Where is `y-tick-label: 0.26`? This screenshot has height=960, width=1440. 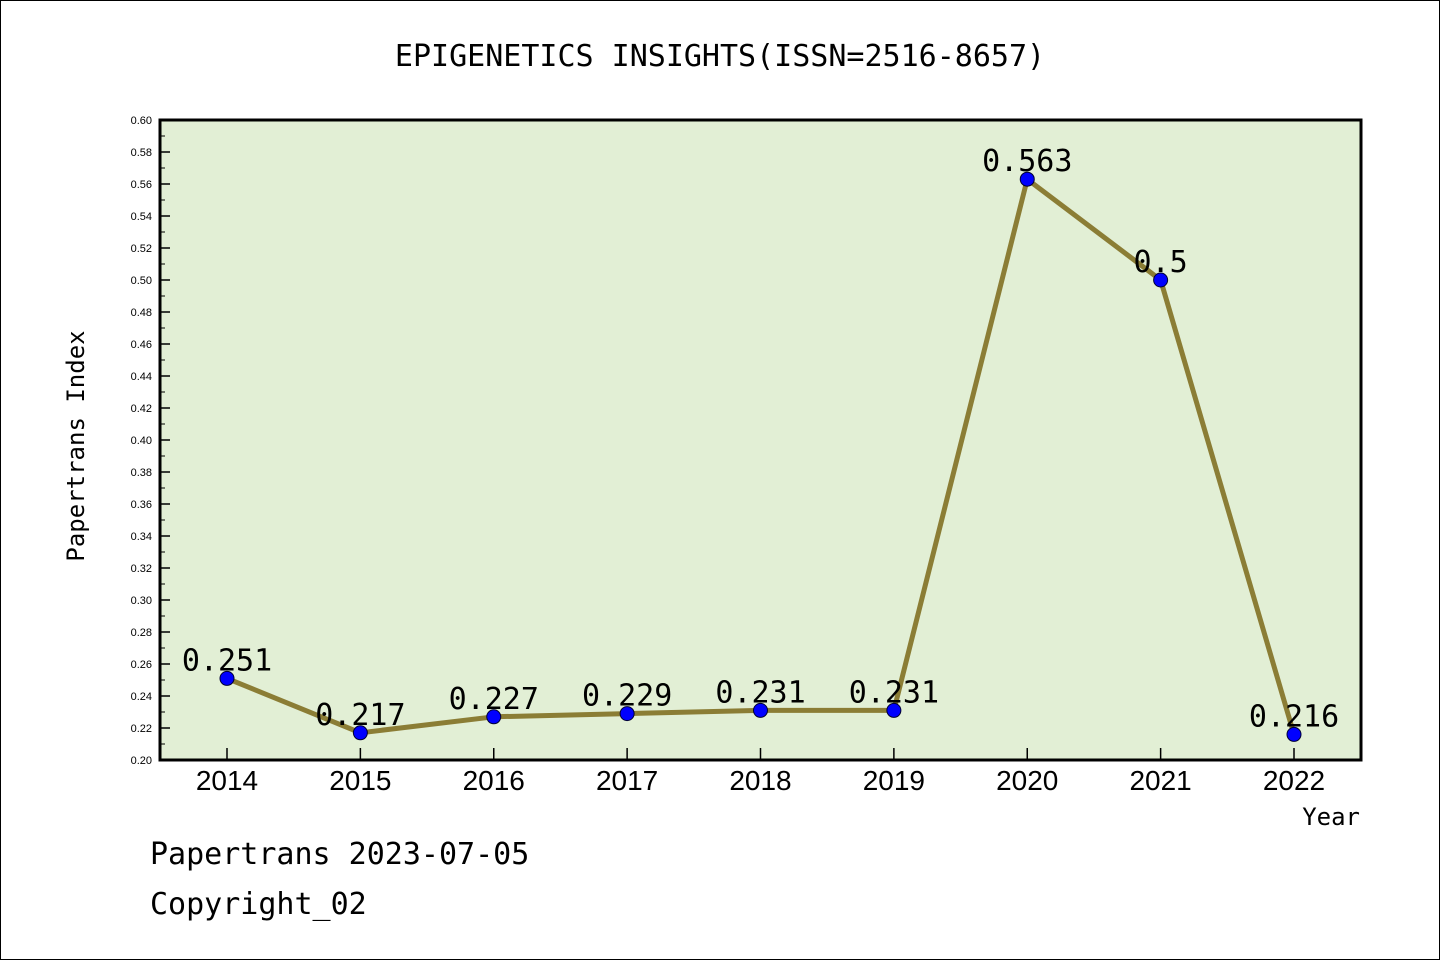 y-tick-label: 0.26 is located at coordinates (141, 665).